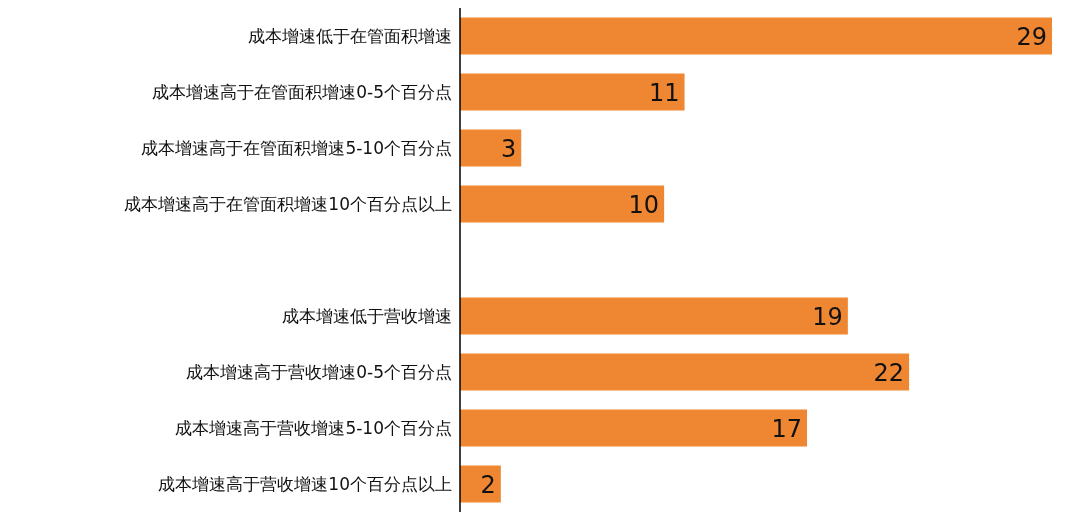 Image resolution: width=1080 pixels, height=515 pixels. What do you see at coordinates (488, 484) in the screenshot?
I see `data-label: 2` at bounding box center [488, 484].